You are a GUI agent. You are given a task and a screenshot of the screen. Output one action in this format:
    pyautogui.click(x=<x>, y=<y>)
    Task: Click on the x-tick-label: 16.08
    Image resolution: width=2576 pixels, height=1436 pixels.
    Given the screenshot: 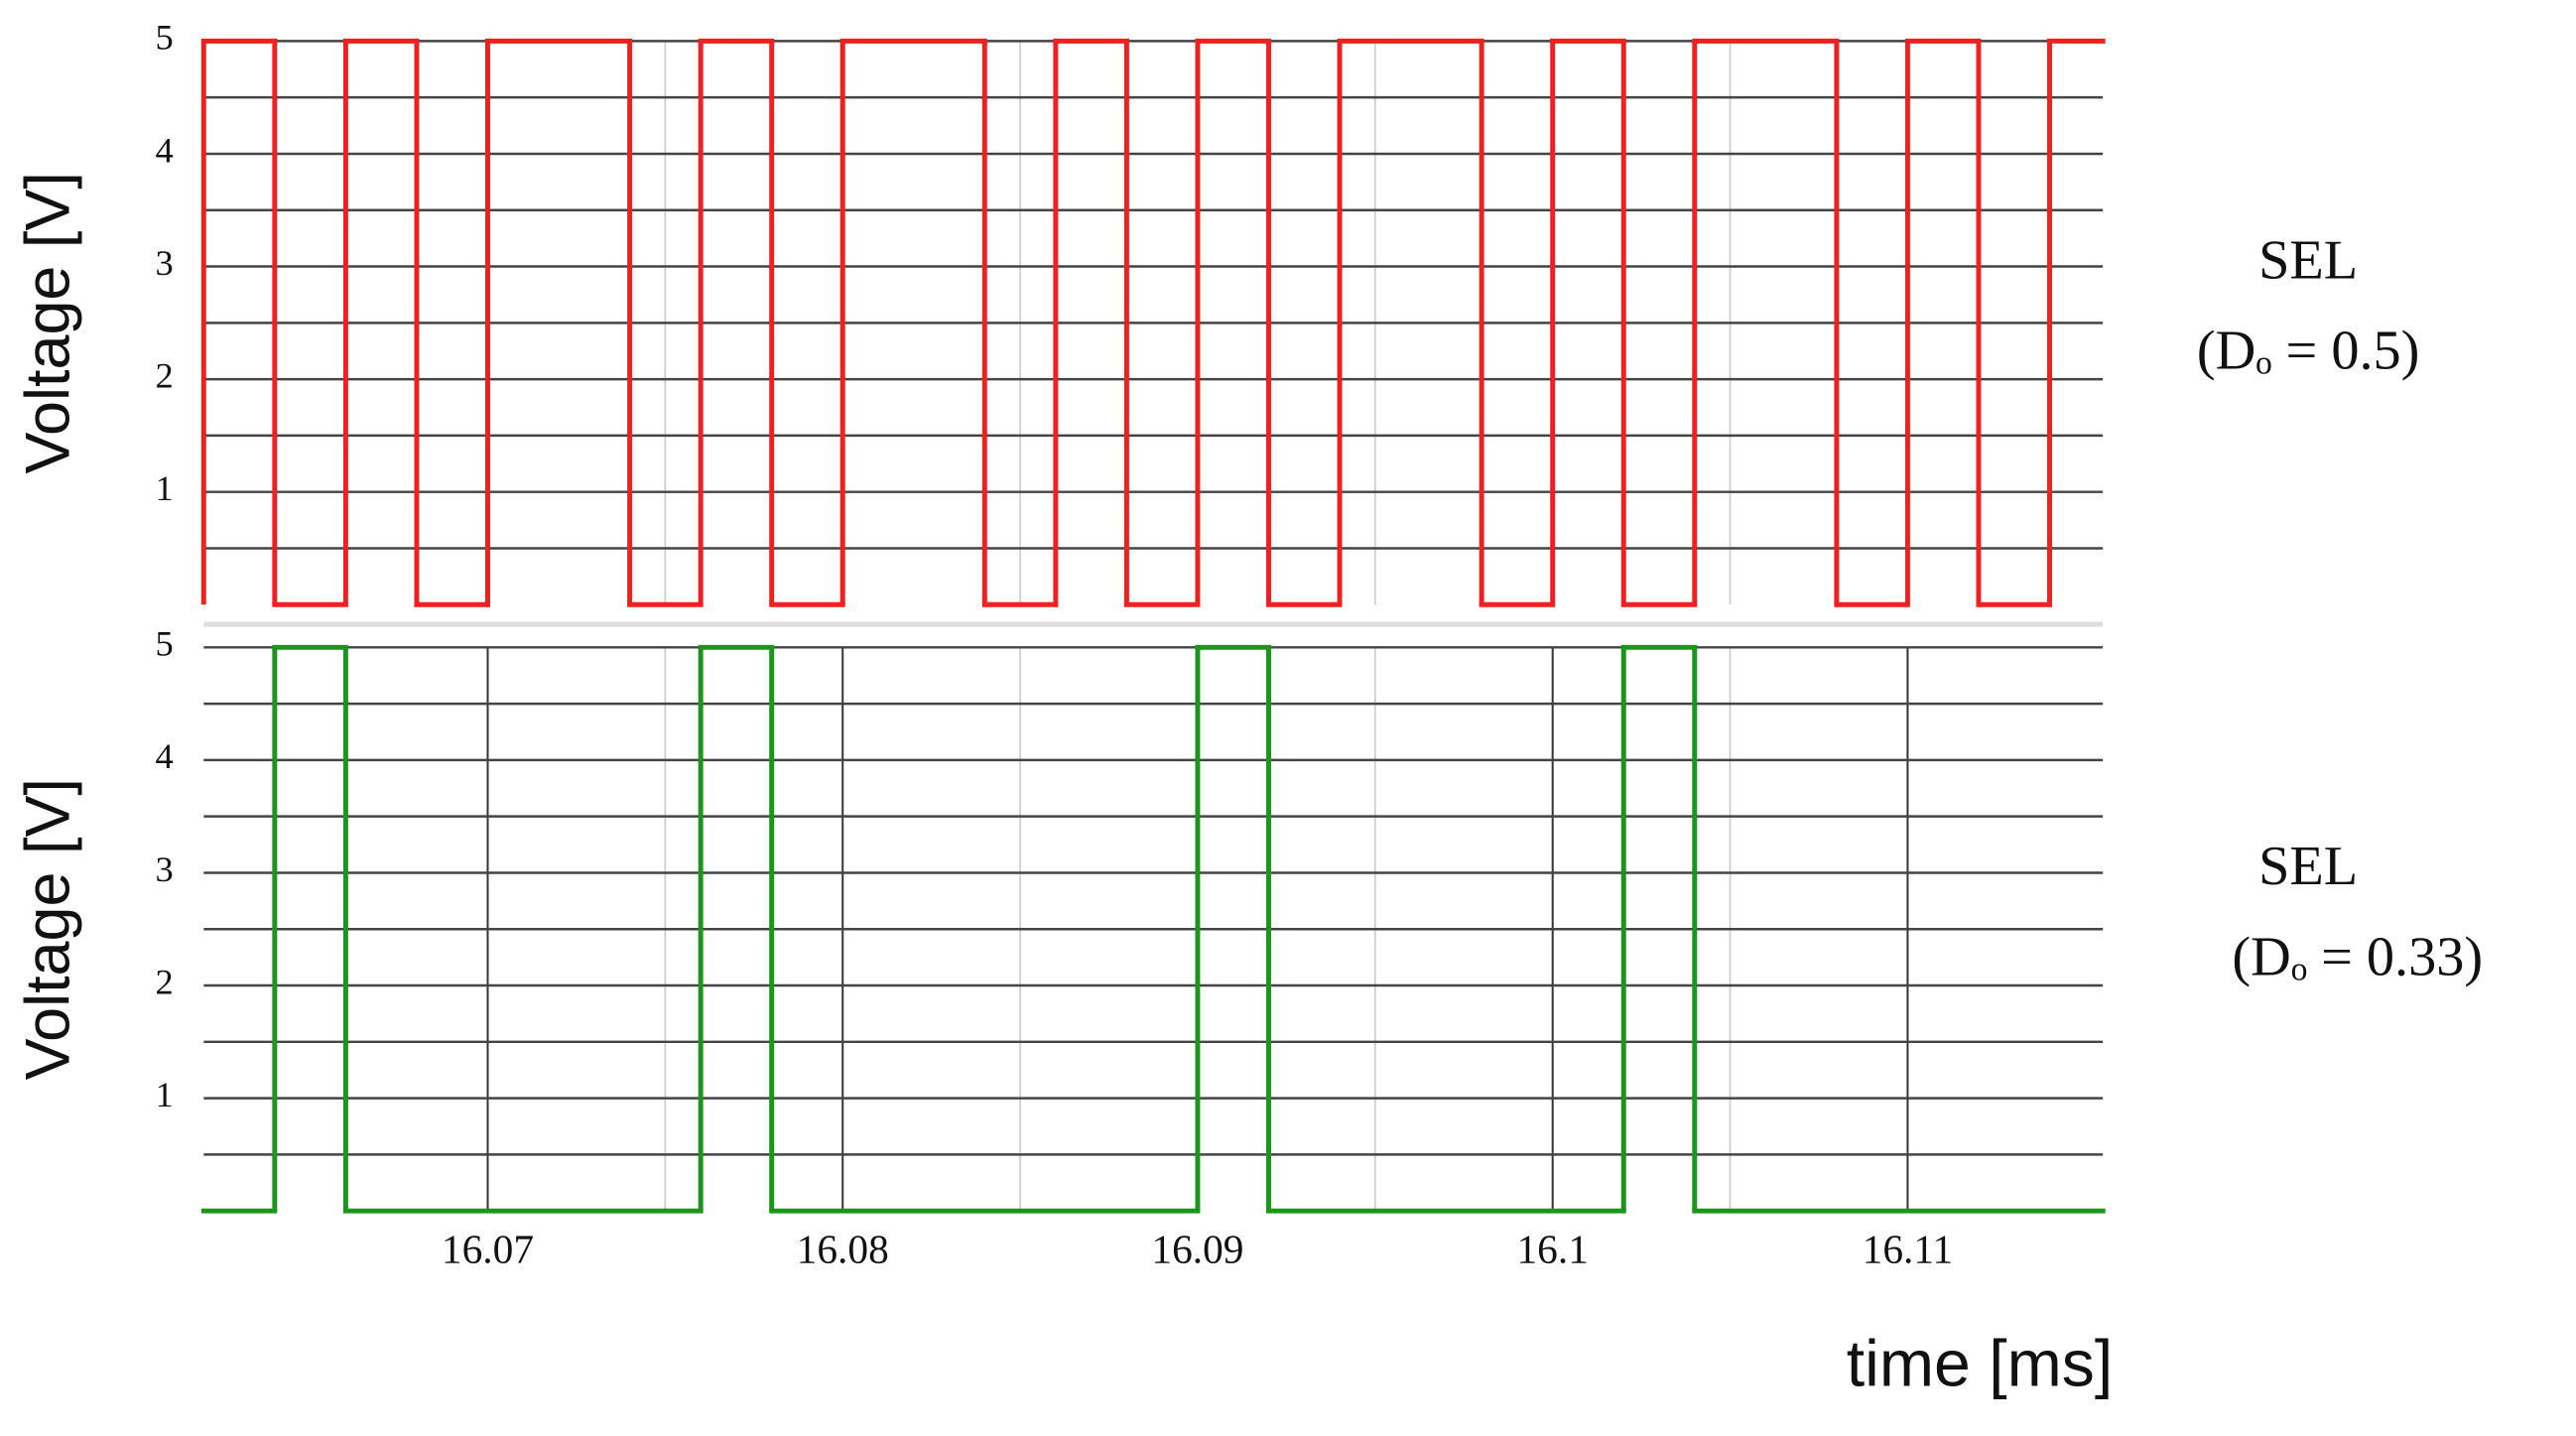 What is the action you would take?
    pyautogui.click(x=843, y=1249)
    